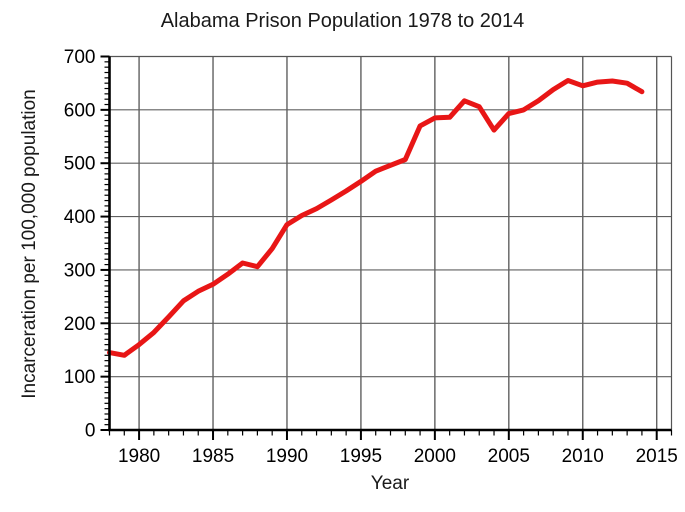 The image size is (685, 512). Describe the element at coordinates (287, 456) in the screenshot. I see `x-tick-label: 1990` at that location.